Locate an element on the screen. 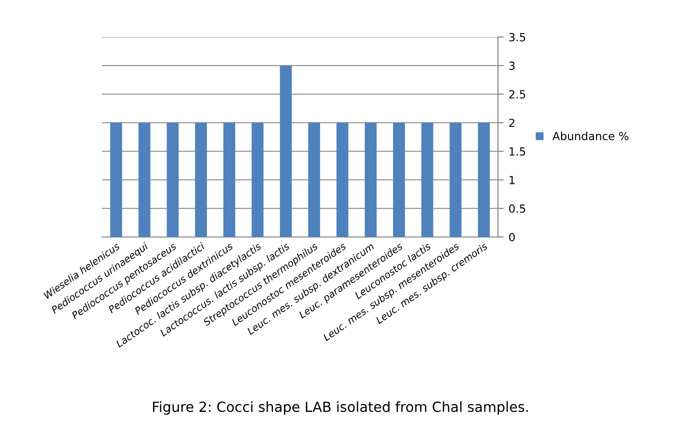 This screenshot has height=424, width=681. y-tick-label: 2.5 is located at coordinates (517, 94).